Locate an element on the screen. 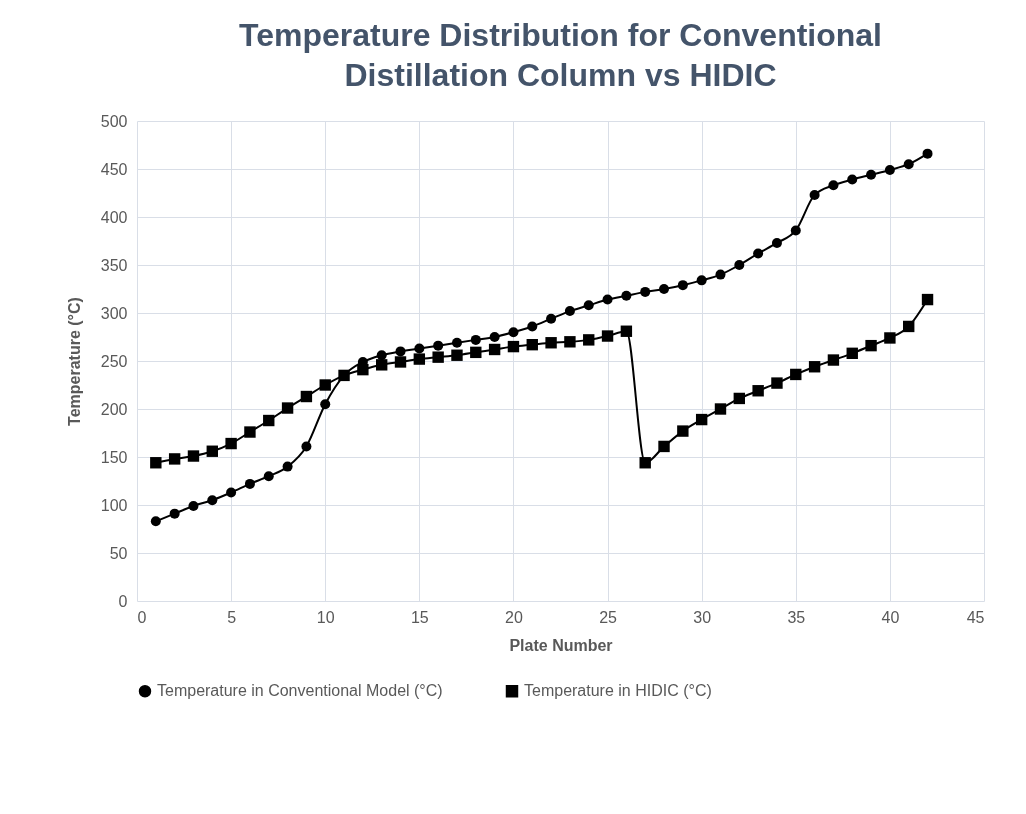 The height and width of the screenshot is (814, 1026). x-axis-title: Plate Number is located at coordinates (561, 645).